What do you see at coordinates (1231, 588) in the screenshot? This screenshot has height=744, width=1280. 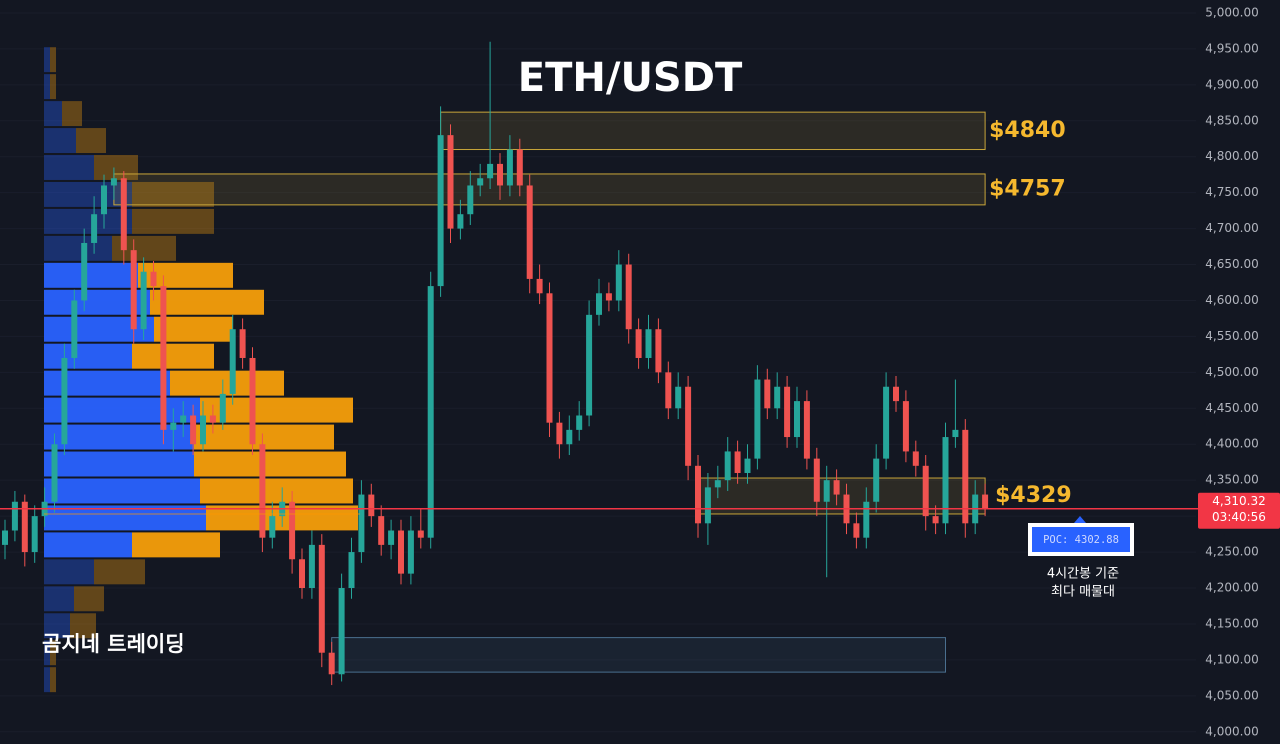 I see `y-tick-label: 4,200.00` at bounding box center [1231, 588].